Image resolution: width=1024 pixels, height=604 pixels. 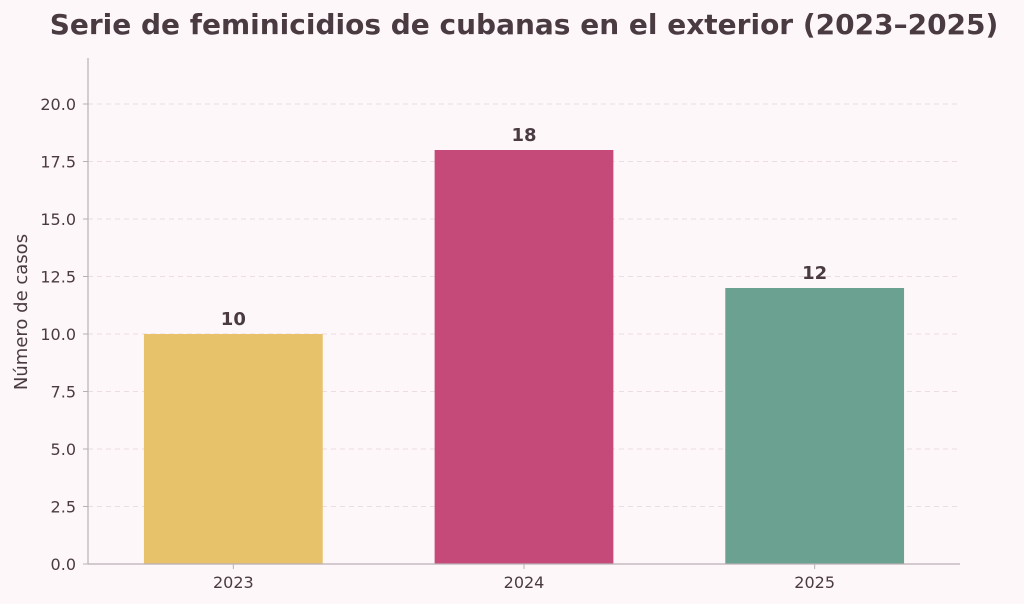 I want to click on y-axis-label: Número de casos, so click(x=21, y=312).